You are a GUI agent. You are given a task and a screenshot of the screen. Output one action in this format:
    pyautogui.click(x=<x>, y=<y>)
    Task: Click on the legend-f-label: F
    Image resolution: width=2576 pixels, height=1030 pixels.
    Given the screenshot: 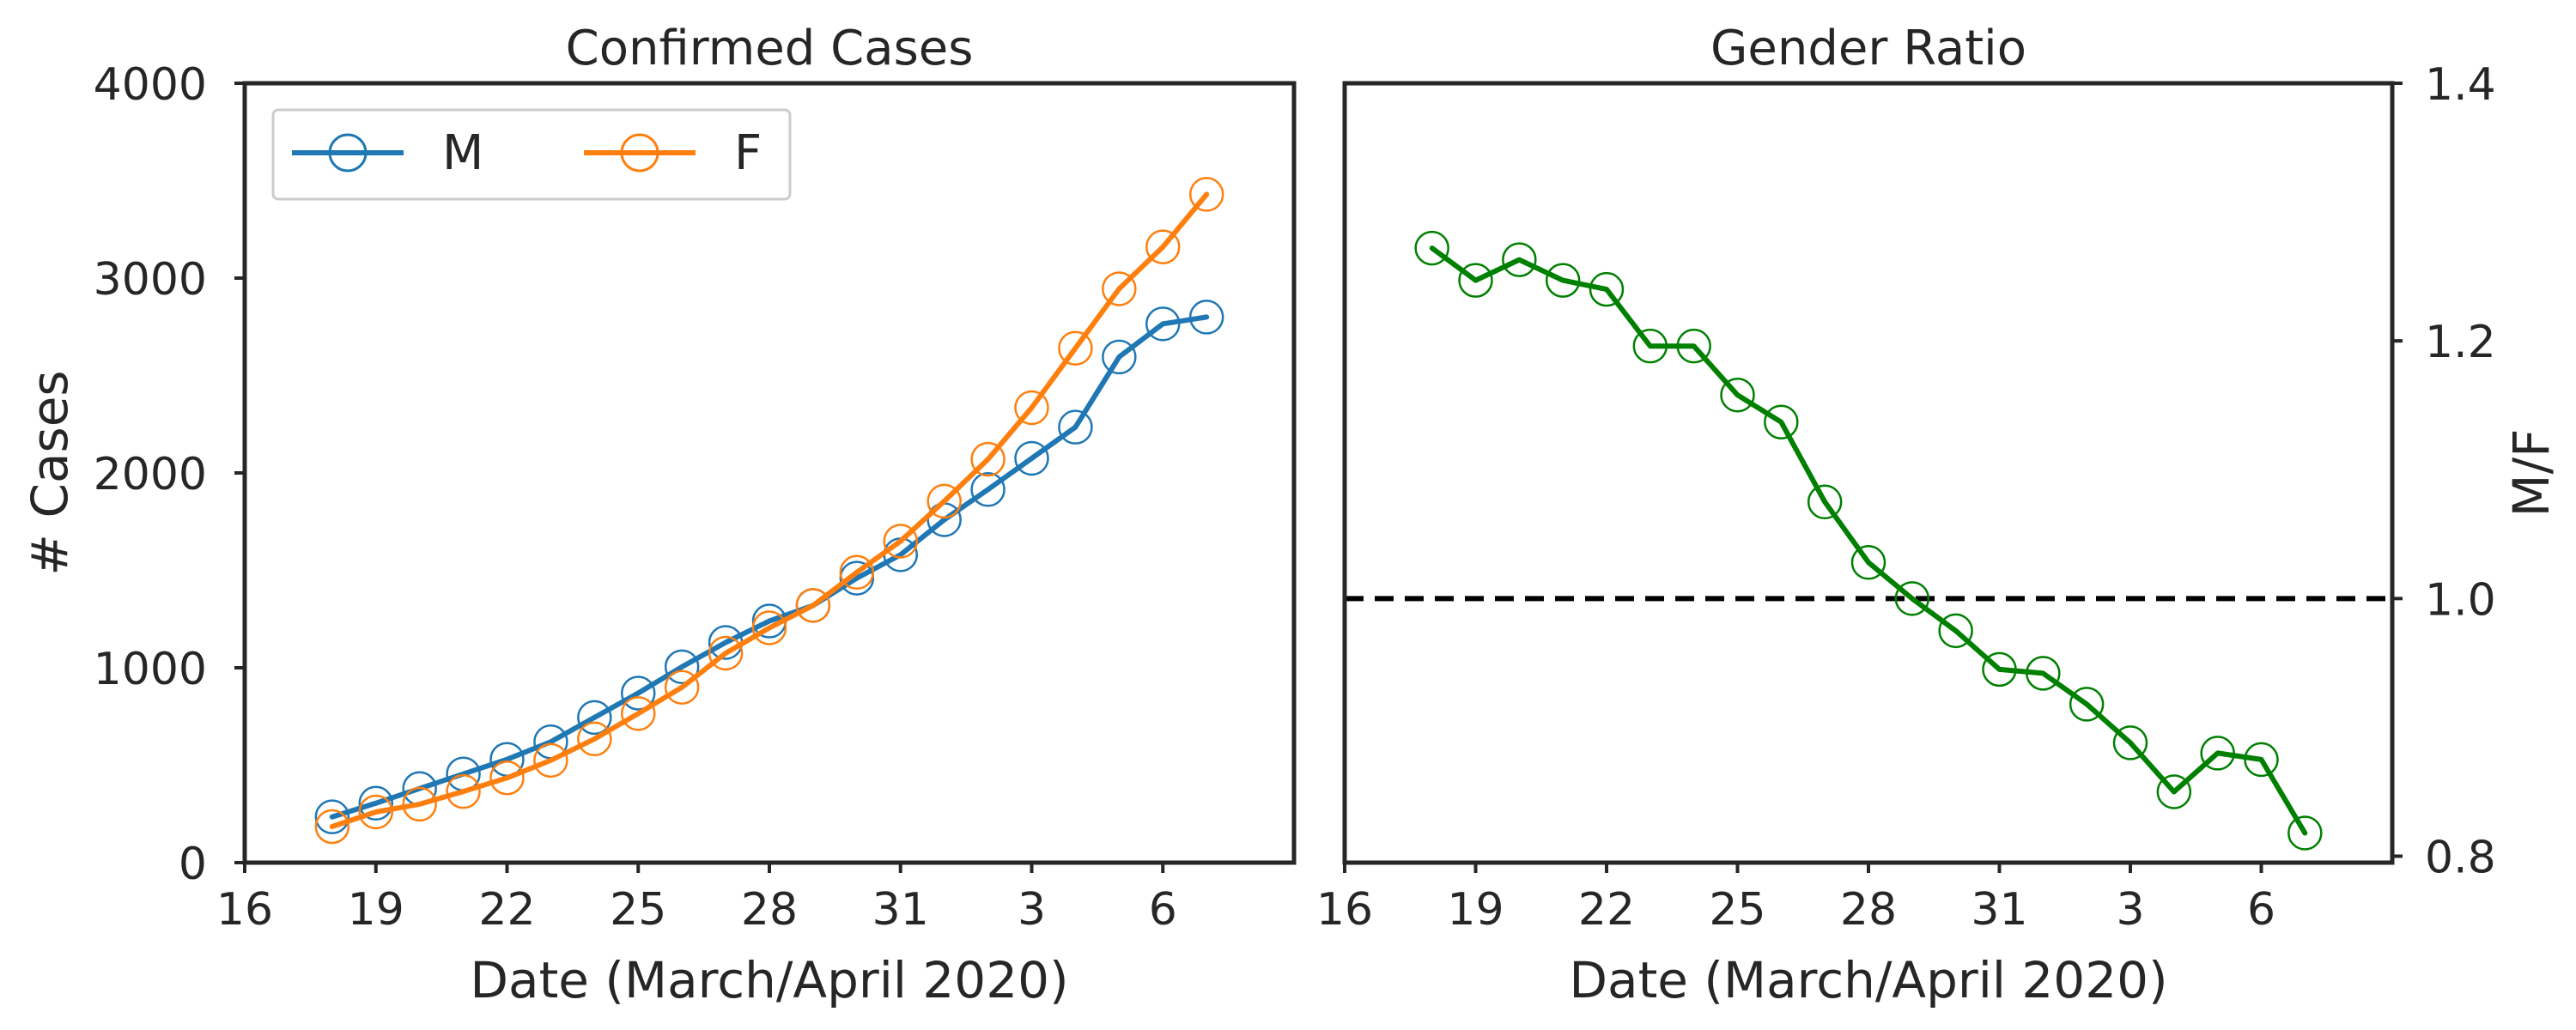 What is the action you would take?
    pyautogui.click(x=748, y=153)
    